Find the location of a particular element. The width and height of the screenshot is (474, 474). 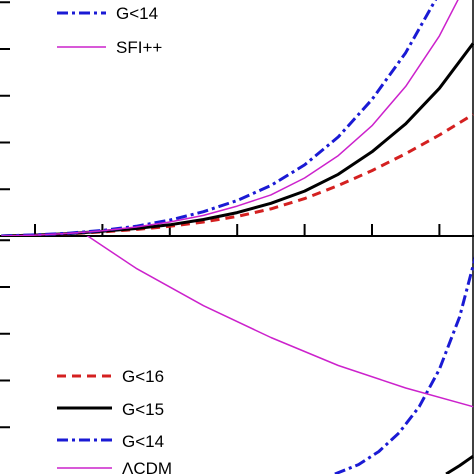

series-line-g-15-bottom is located at coordinates (459, 464).